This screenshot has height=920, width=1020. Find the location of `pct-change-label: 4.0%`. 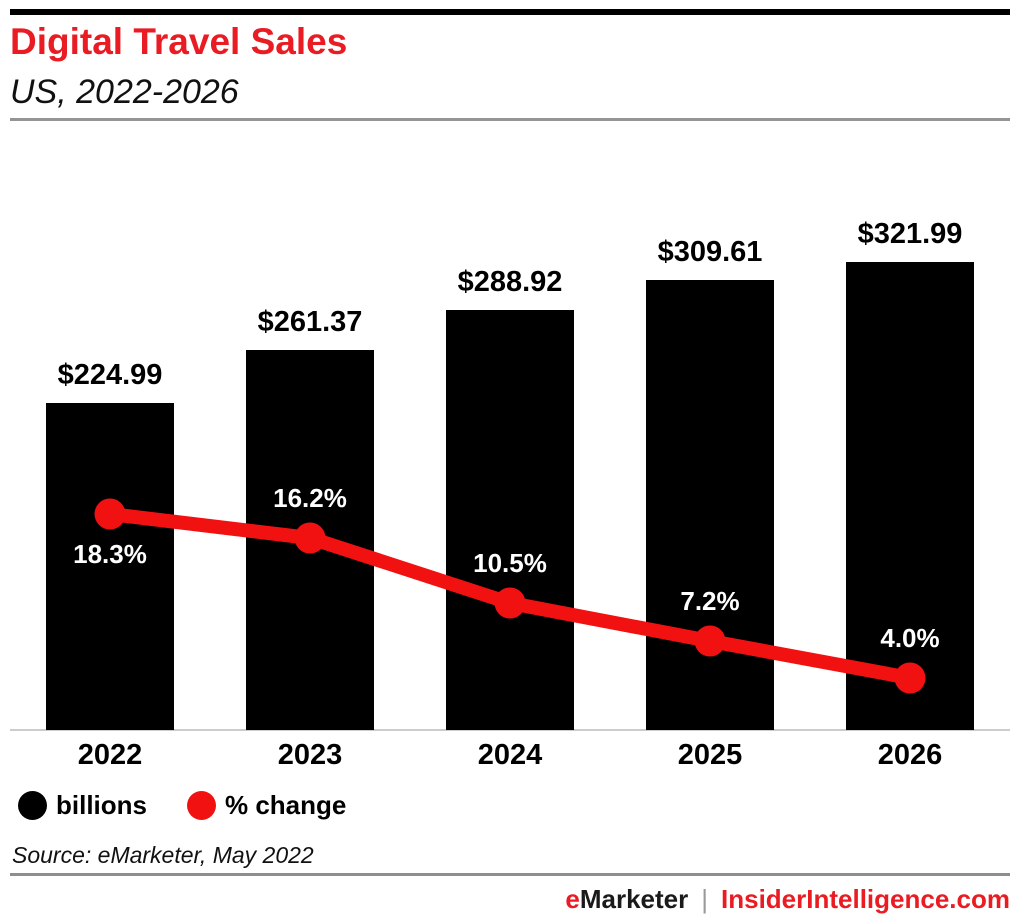

pct-change-label: 4.0% is located at coordinates (910, 638).